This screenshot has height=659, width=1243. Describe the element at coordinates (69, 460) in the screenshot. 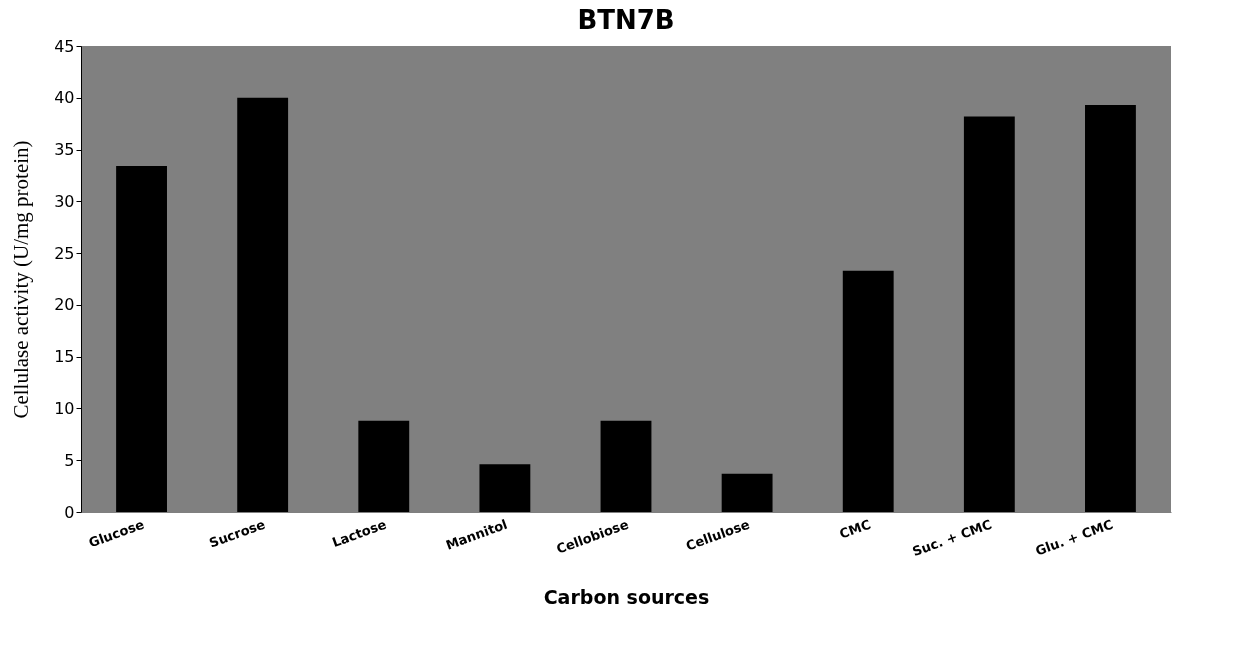

I see `y-tick-label: 5` at that location.